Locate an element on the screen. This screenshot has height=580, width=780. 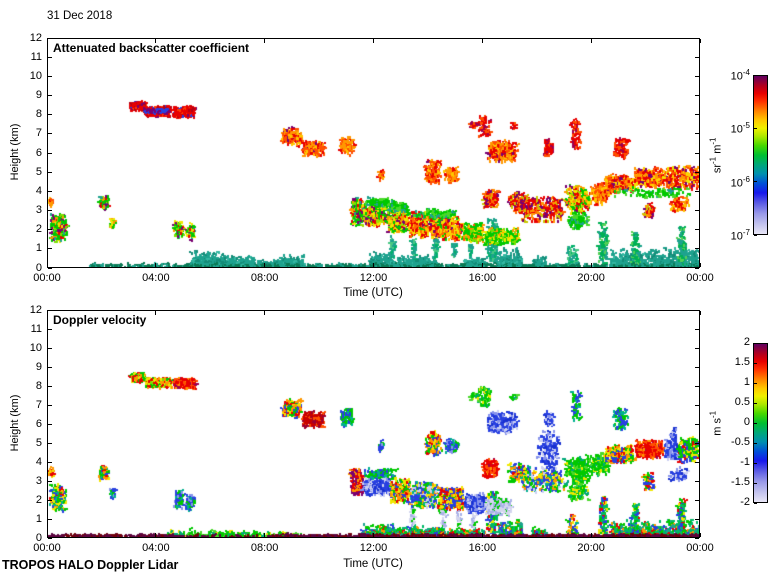
backscatter-x-axis-label: Time (UTC) is located at coordinates (373, 293).